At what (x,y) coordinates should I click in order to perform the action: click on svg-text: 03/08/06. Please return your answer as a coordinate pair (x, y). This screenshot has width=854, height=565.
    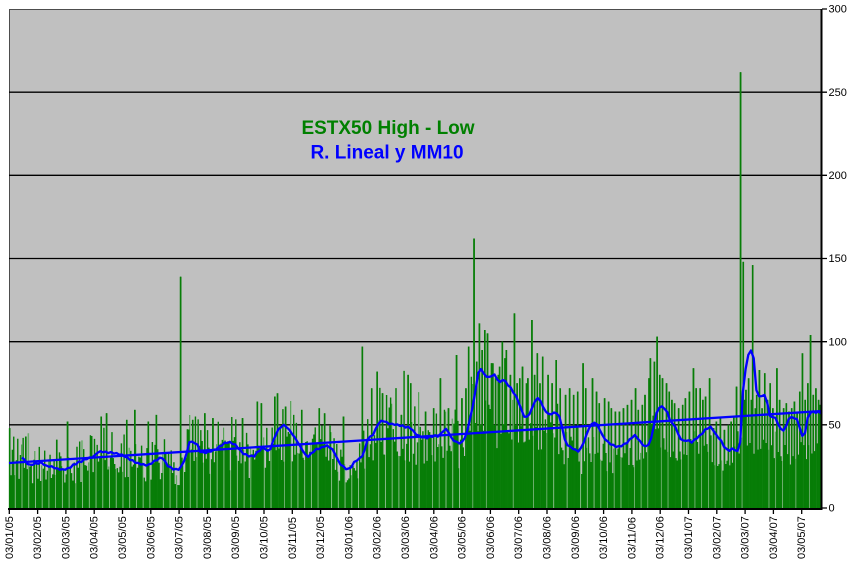
    Looking at the image, I should click on (548, 537).